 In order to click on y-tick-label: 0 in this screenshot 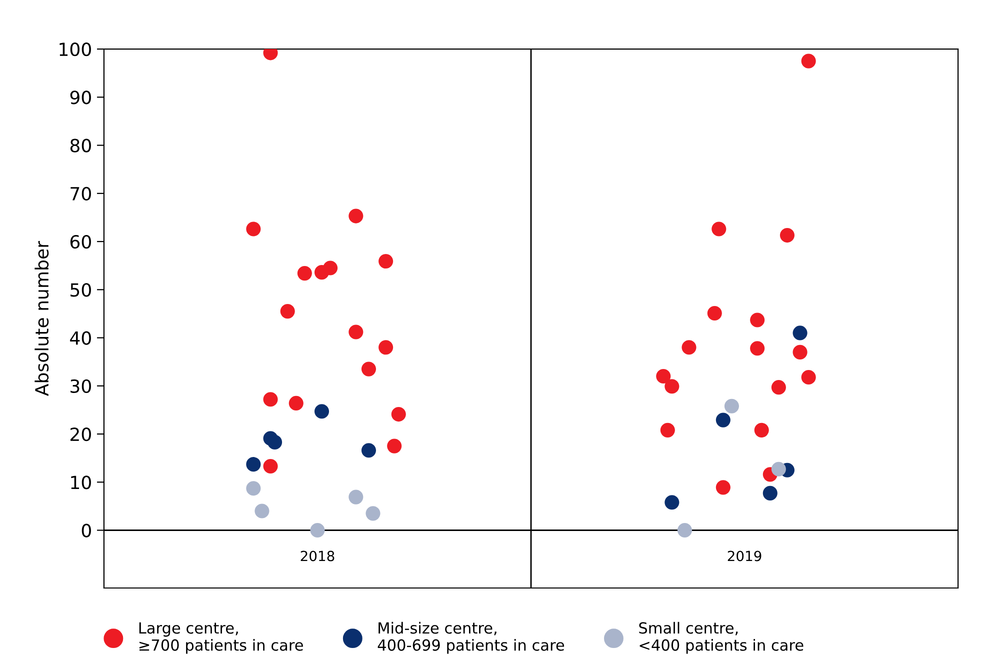, I will do `click(86, 531)`.